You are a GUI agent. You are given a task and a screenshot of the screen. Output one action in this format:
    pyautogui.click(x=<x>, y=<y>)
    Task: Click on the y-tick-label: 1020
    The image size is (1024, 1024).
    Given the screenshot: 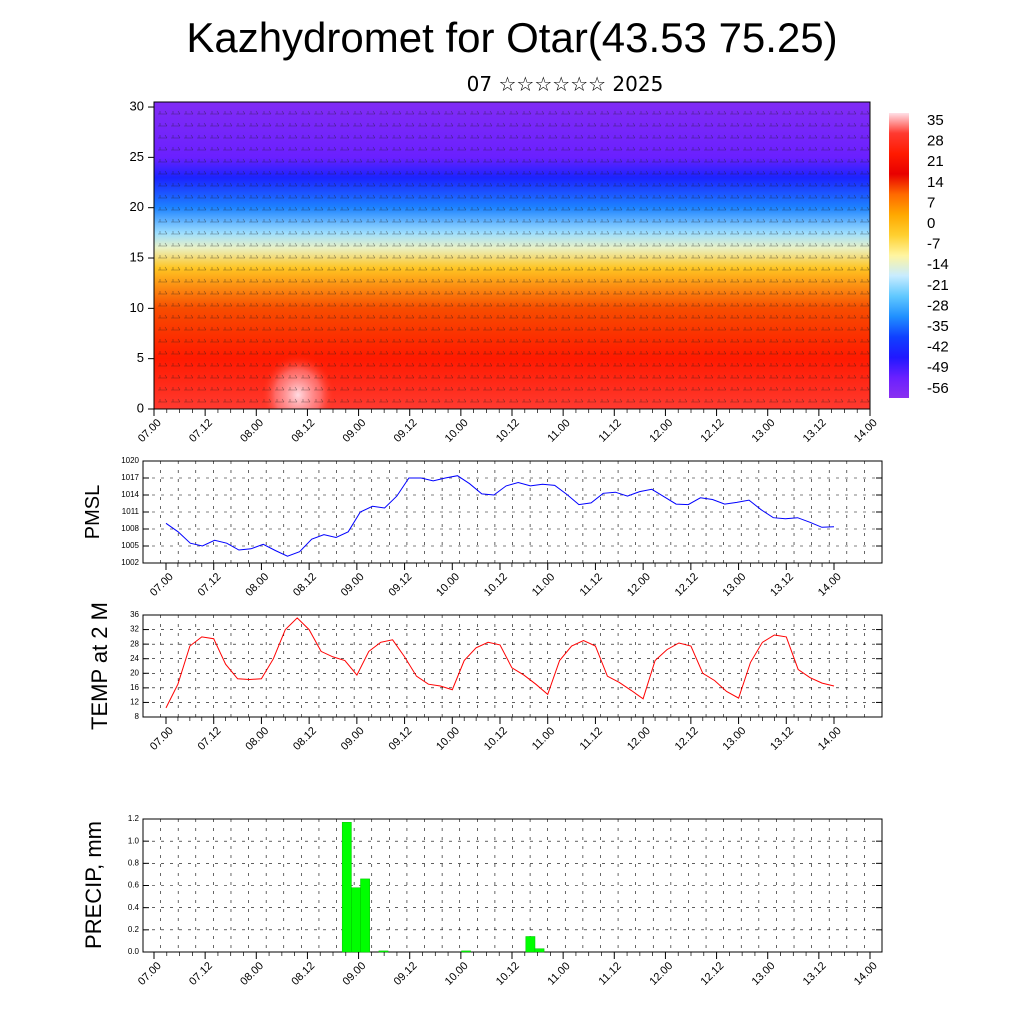 What is the action you would take?
    pyautogui.click(x=130, y=460)
    